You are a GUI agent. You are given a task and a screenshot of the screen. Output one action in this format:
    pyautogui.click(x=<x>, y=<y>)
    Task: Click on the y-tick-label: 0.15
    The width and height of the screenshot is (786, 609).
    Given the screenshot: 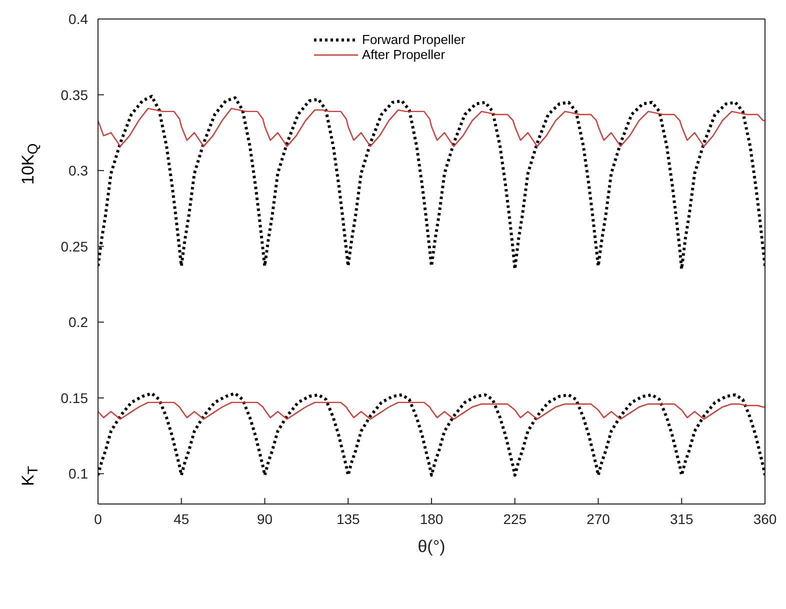 What is the action you would take?
    pyautogui.click(x=74, y=398)
    